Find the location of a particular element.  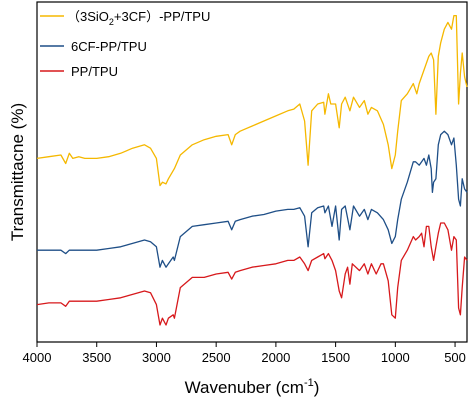

x-tick-label-0: 4000 is located at coordinates (37, 357).